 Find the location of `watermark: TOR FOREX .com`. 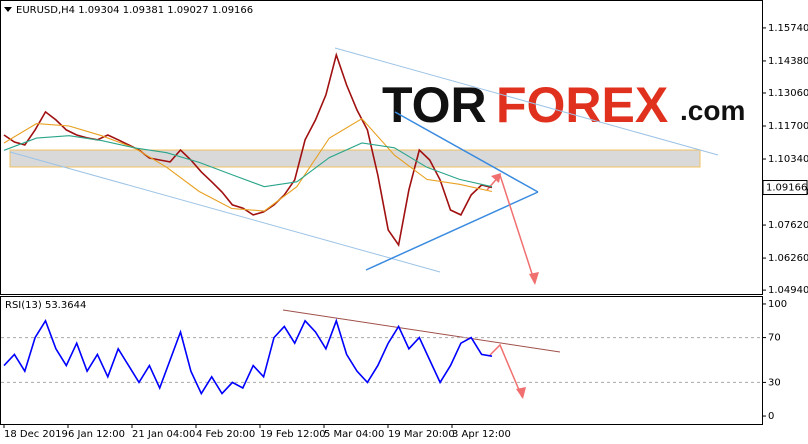

watermark: TOR FOREX .com is located at coordinates (563, 105).